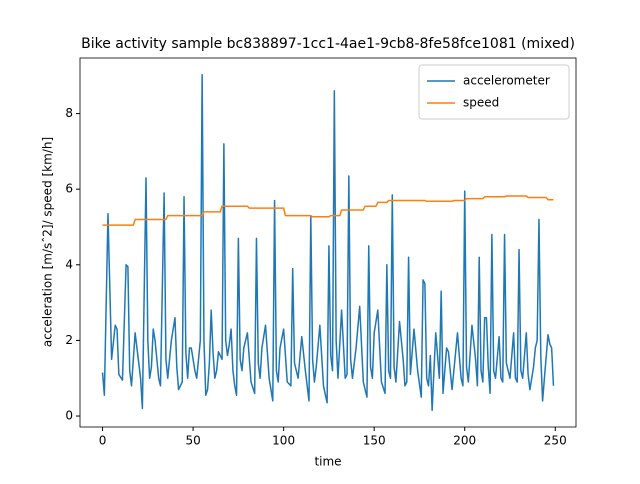 The height and width of the screenshot is (484, 640). I want to click on x-axis-label: time, so click(327, 462).